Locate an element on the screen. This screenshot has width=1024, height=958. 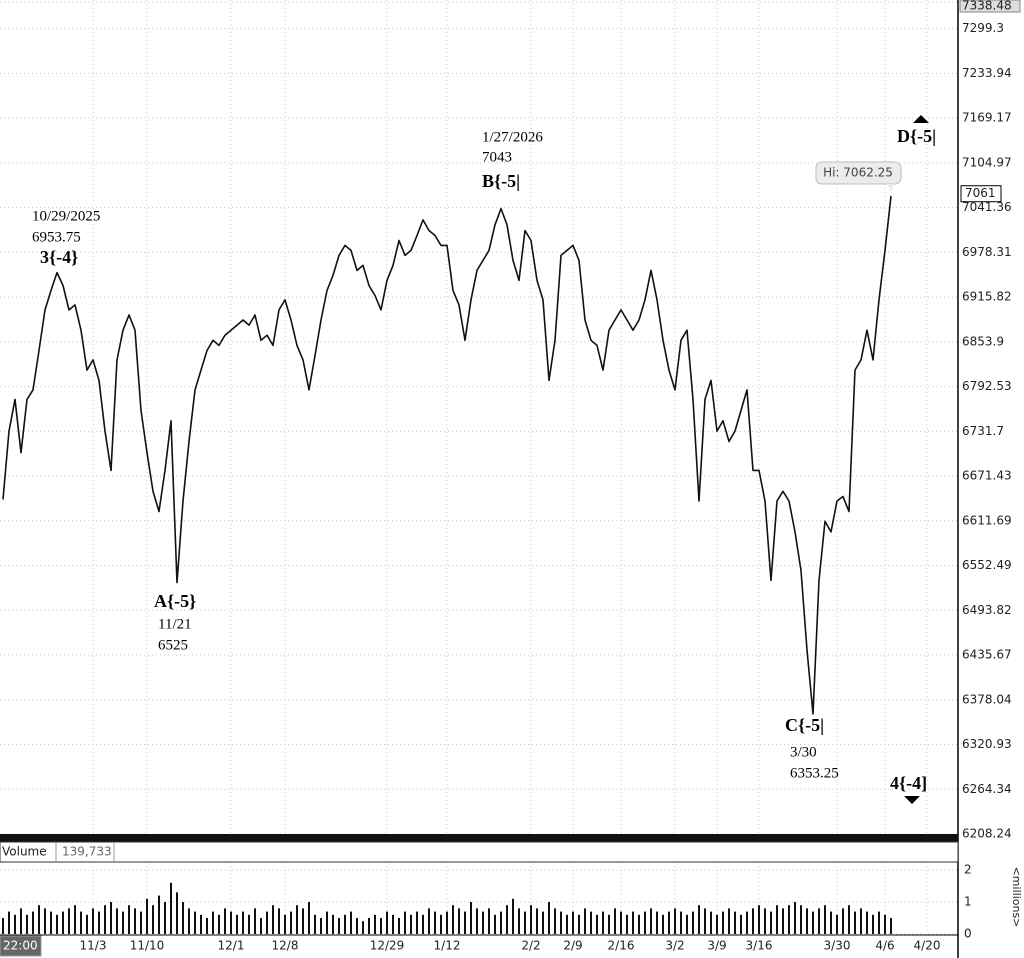
annotation-date: 10/29/2025 is located at coordinates (66, 216).